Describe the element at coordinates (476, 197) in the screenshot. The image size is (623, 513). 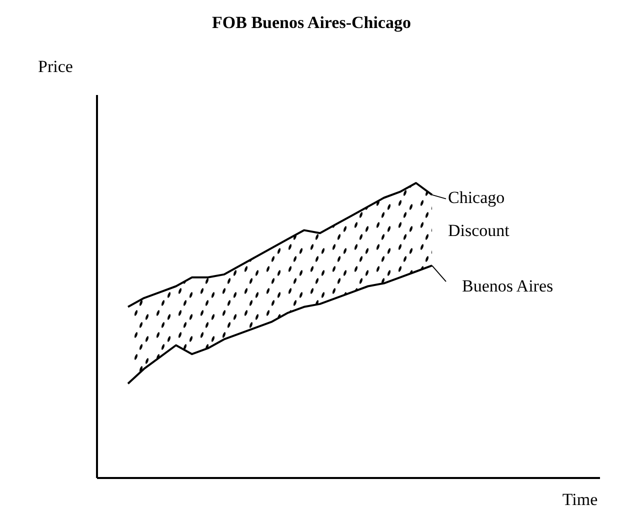
I see `legend-label: Chicago` at that location.